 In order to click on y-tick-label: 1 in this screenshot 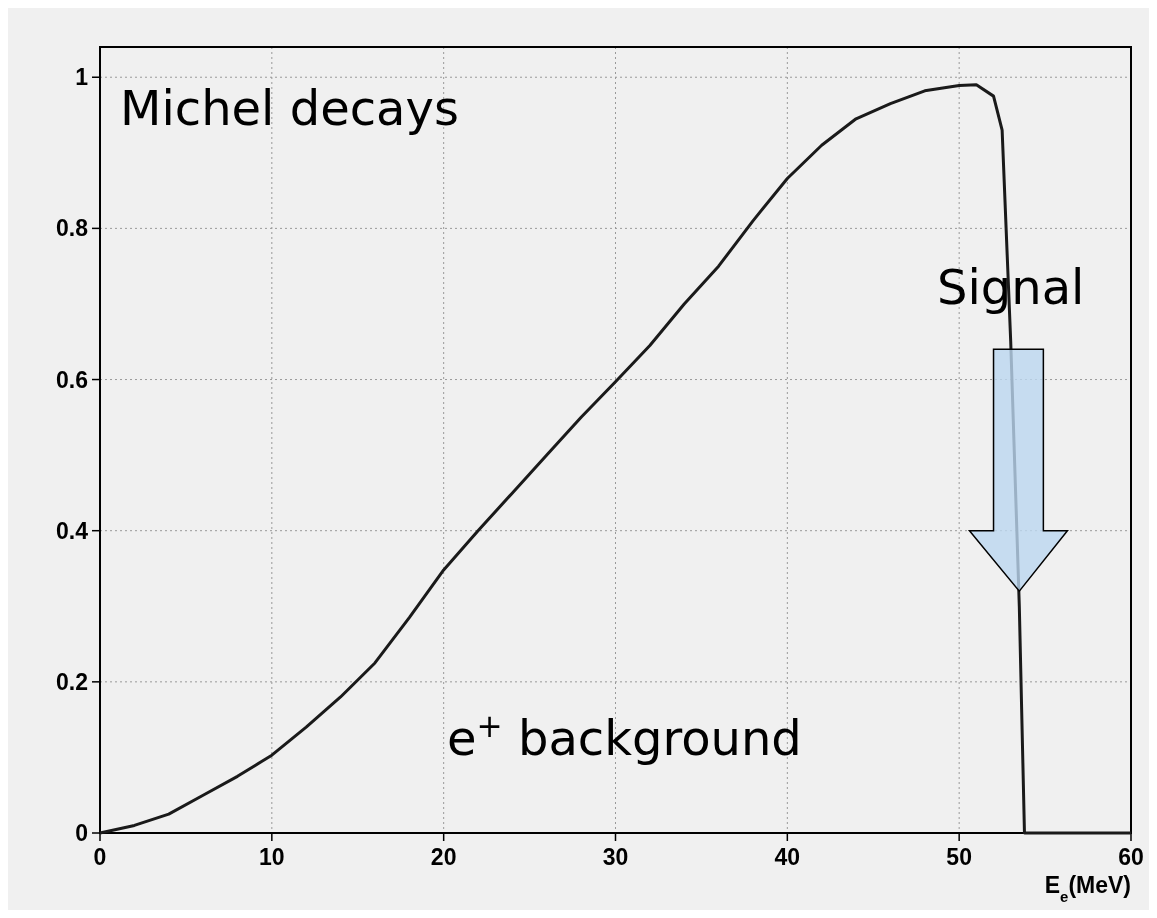, I will do `click(82, 77)`.